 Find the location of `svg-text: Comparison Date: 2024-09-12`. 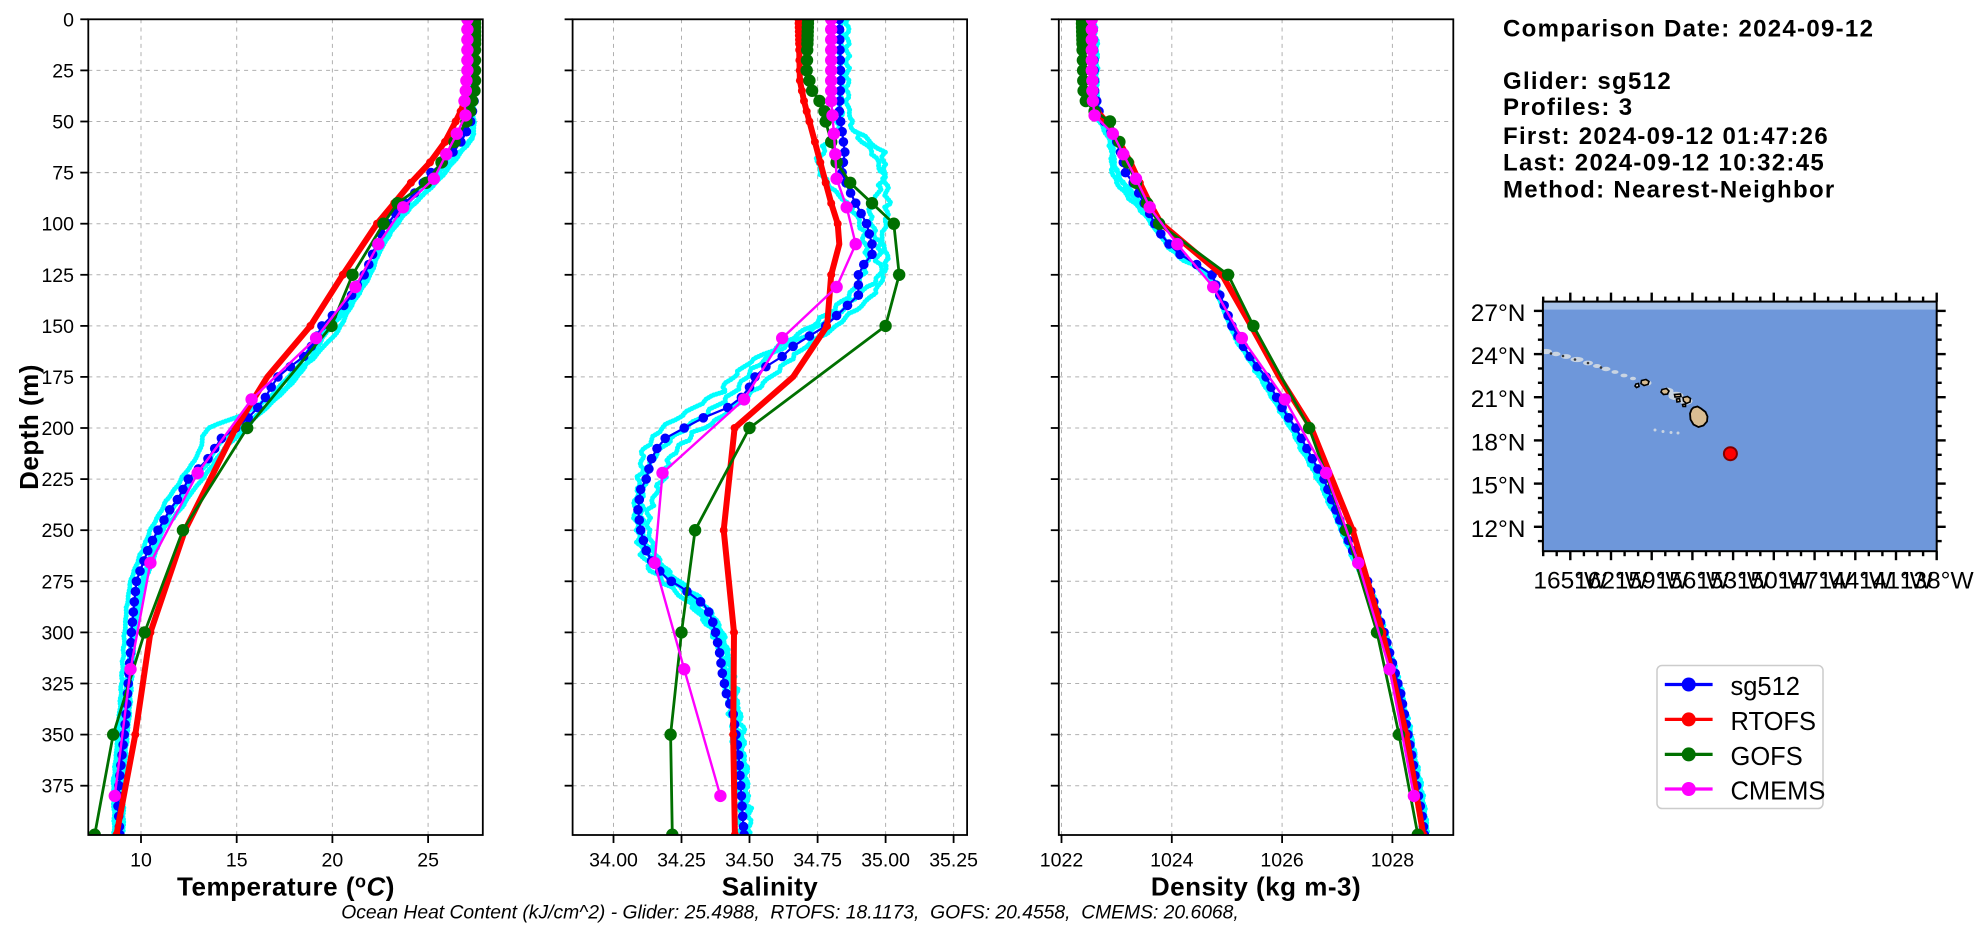

svg-text: Comparison Date: 2024-09-12 is located at coordinates (1688, 29).